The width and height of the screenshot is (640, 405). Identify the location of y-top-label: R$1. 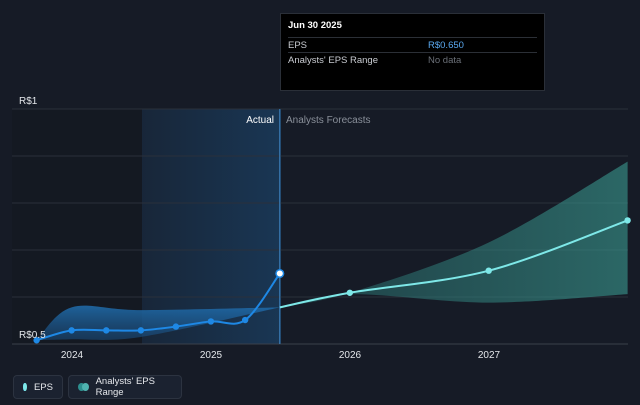
(28, 101).